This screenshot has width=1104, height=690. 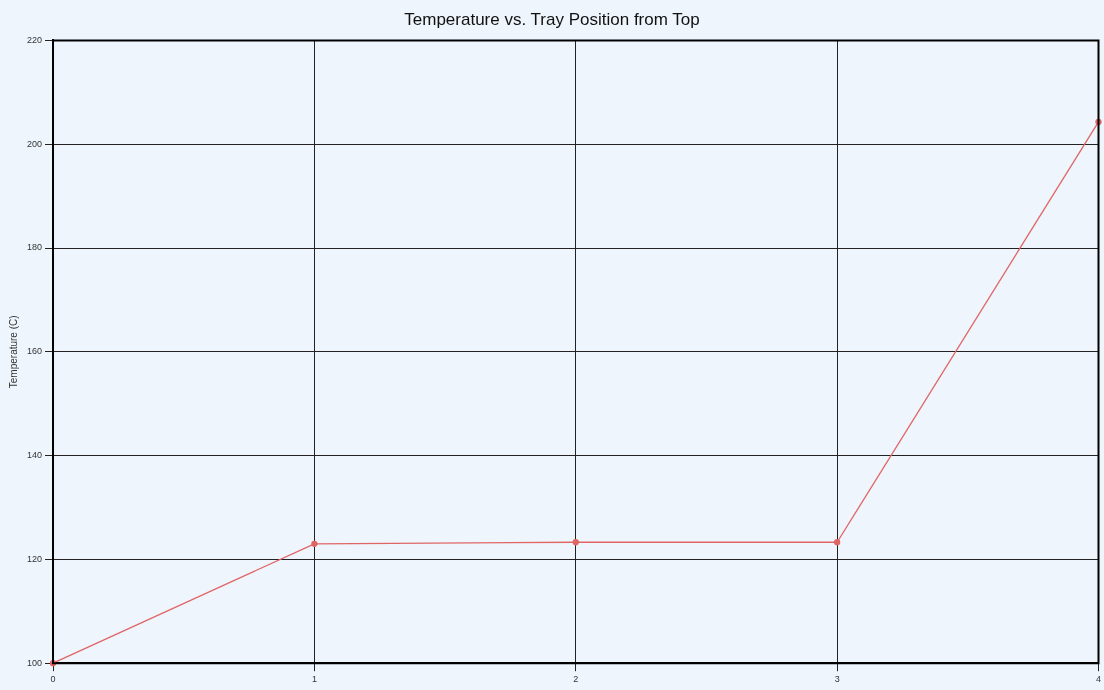 What do you see at coordinates (34, 247) in the screenshot?
I see `y-tick-label: 180` at bounding box center [34, 247].